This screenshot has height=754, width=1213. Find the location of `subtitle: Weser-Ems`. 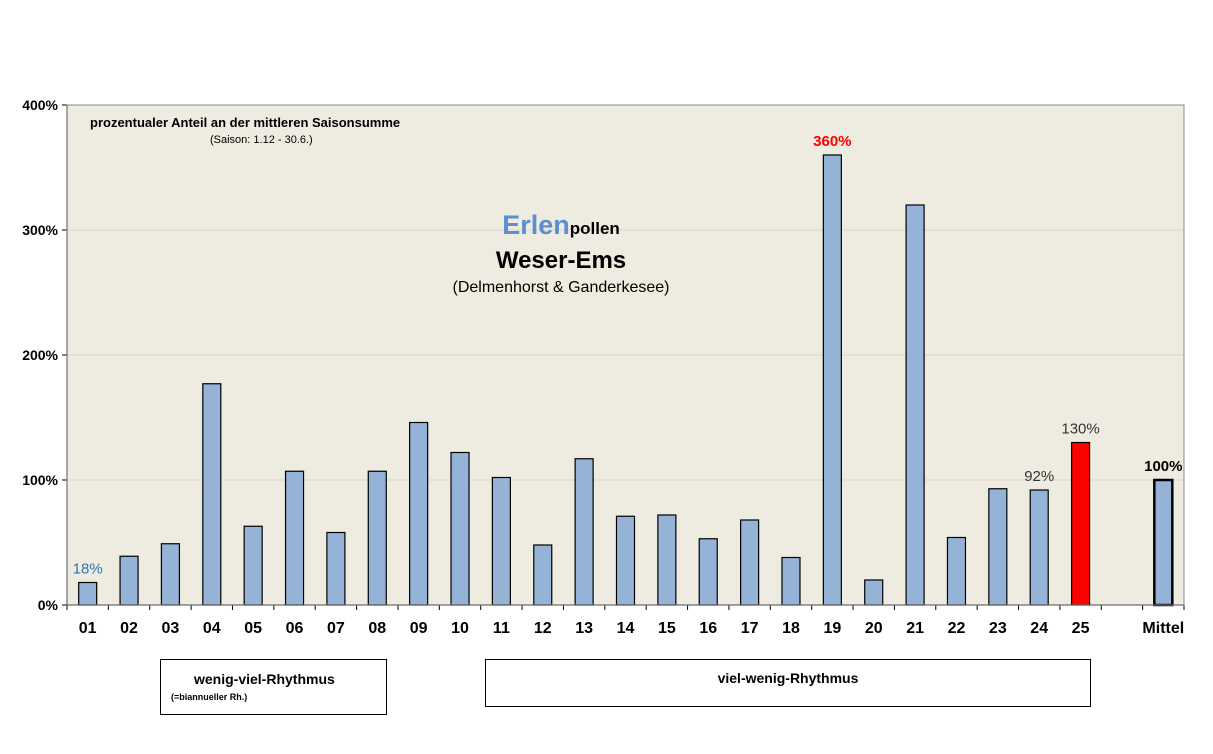

subtitle: Weser-Ems is located at coordinates (561, 260).